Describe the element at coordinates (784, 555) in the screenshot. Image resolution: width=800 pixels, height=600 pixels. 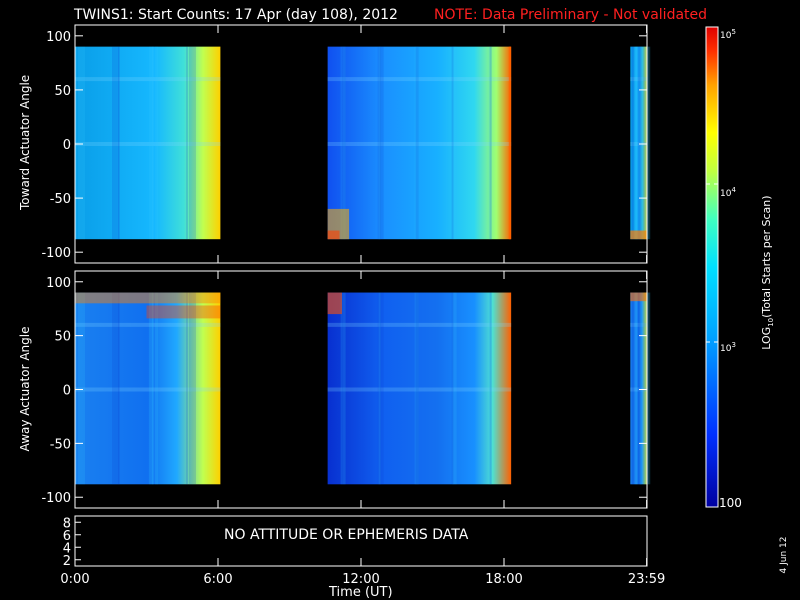
I see `date-stamp: 4 Jun 12` at that location.